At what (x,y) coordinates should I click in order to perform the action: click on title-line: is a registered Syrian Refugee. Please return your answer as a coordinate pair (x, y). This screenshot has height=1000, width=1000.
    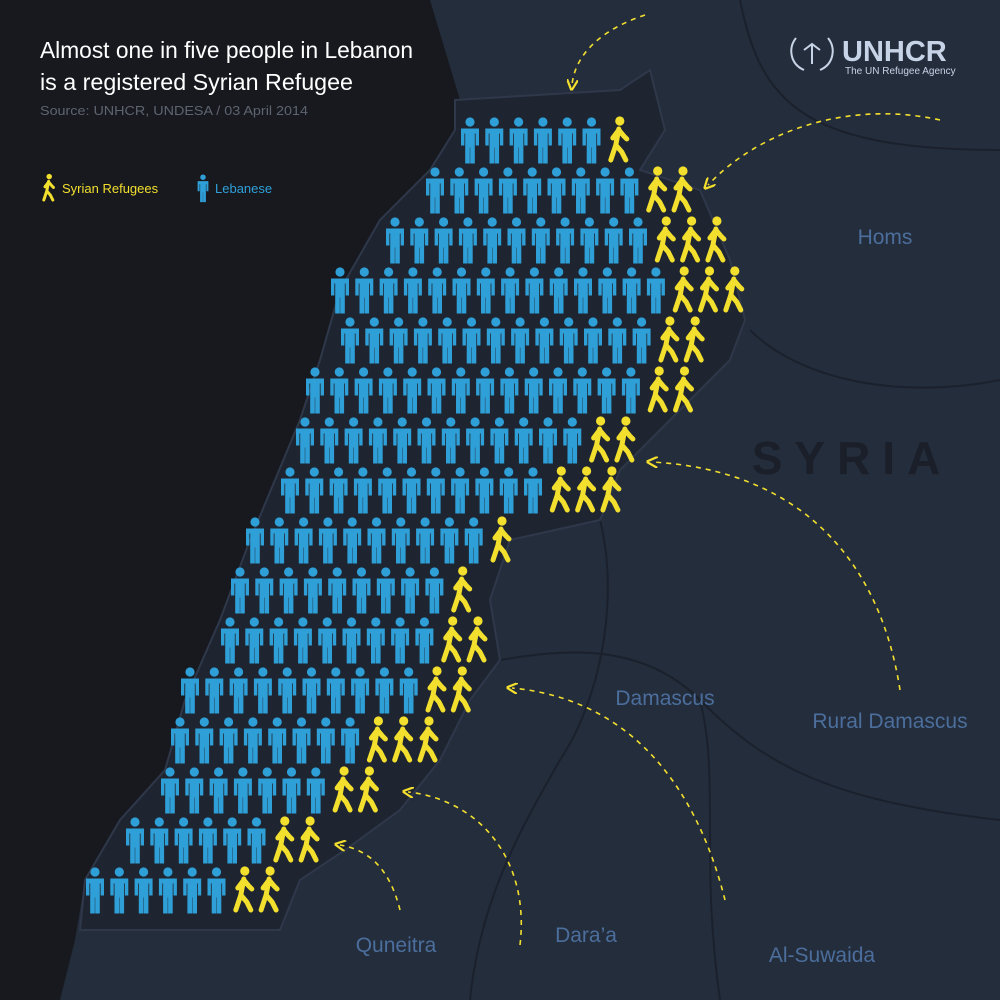
    Looking at the image, I should click on (196, 82).